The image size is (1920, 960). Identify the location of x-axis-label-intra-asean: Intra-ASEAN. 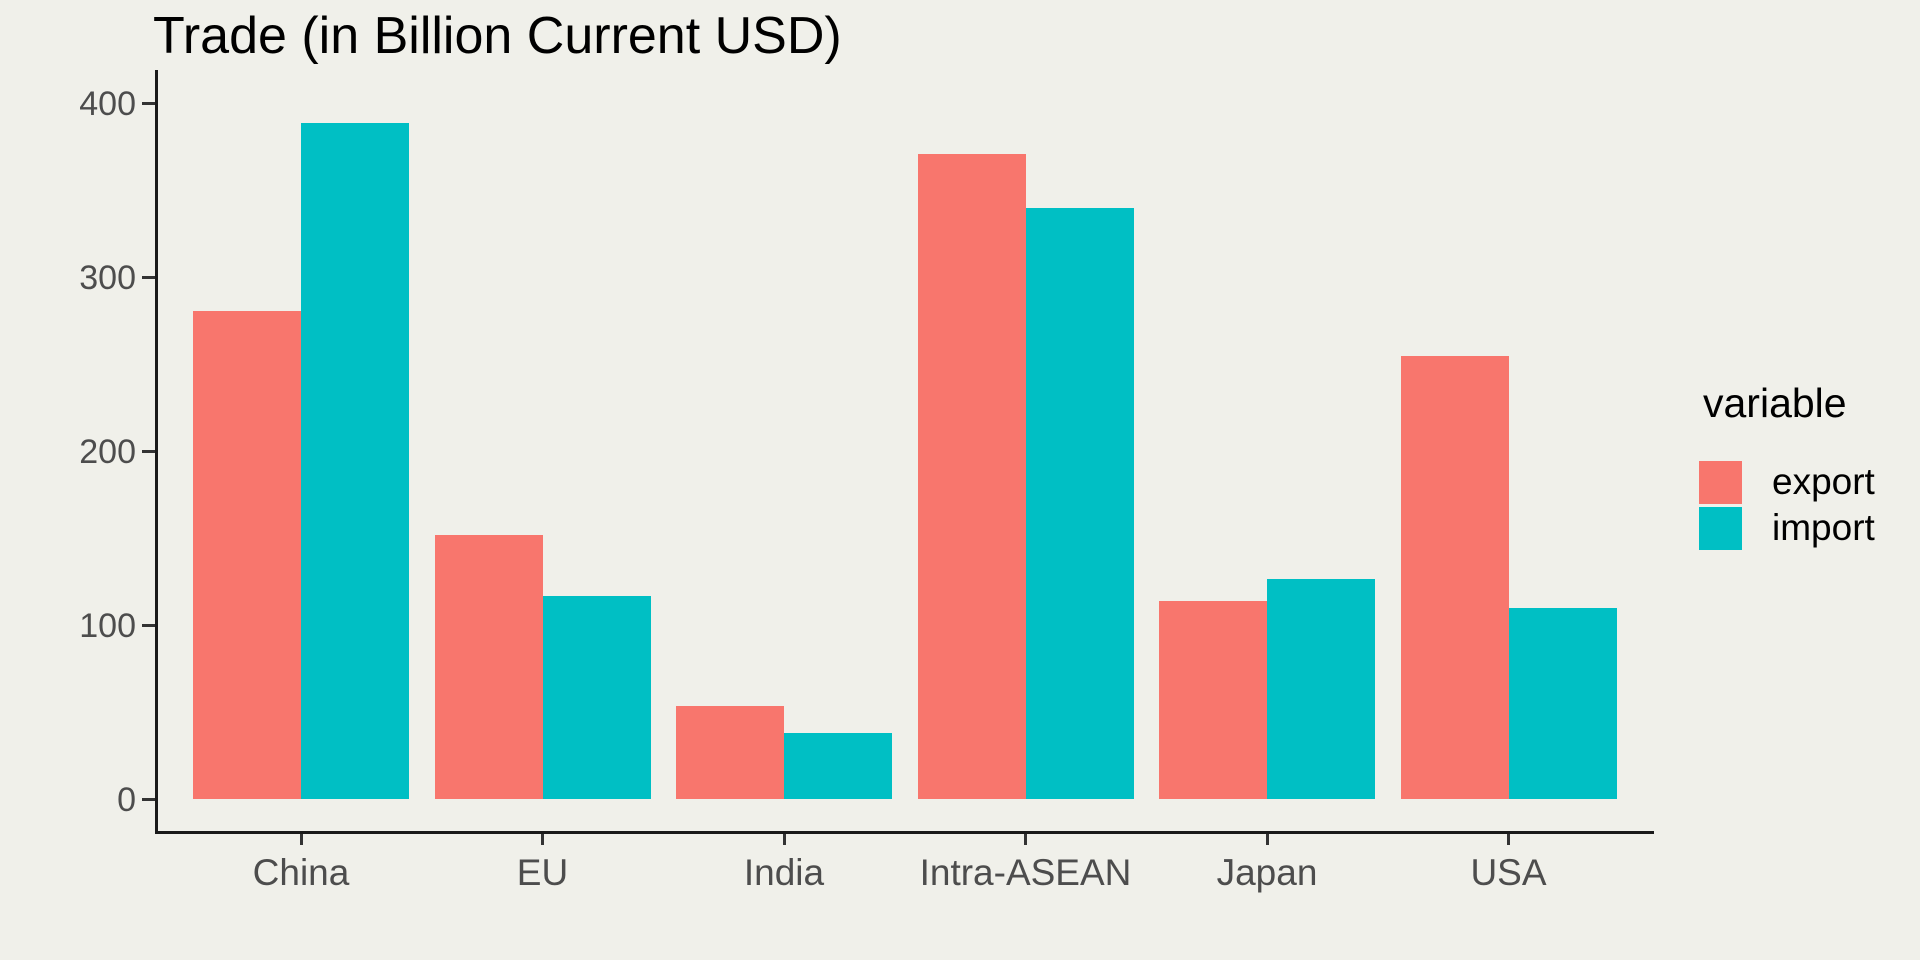
(1025, 872).